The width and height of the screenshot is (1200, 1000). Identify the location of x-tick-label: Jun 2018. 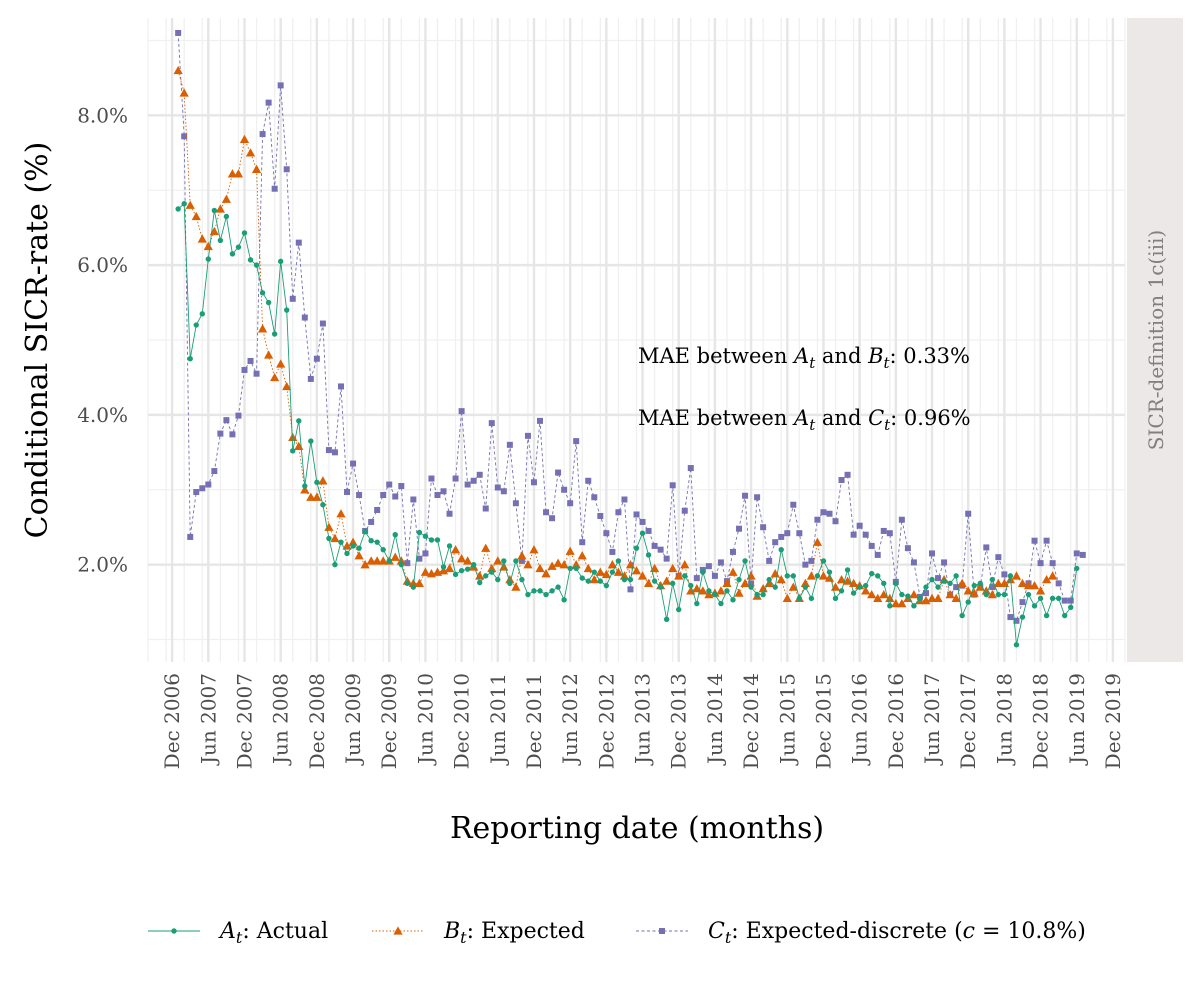
(1004, 719).